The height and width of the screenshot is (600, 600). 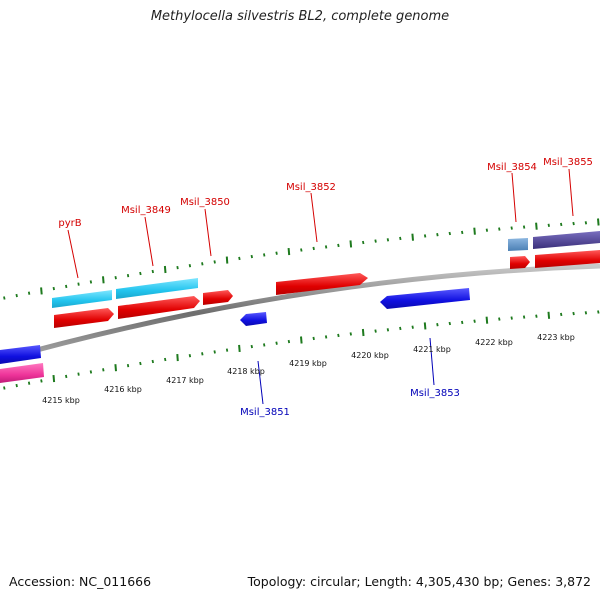 I want to click on label-pyrB: pyrB, so click(x=69, y=223).